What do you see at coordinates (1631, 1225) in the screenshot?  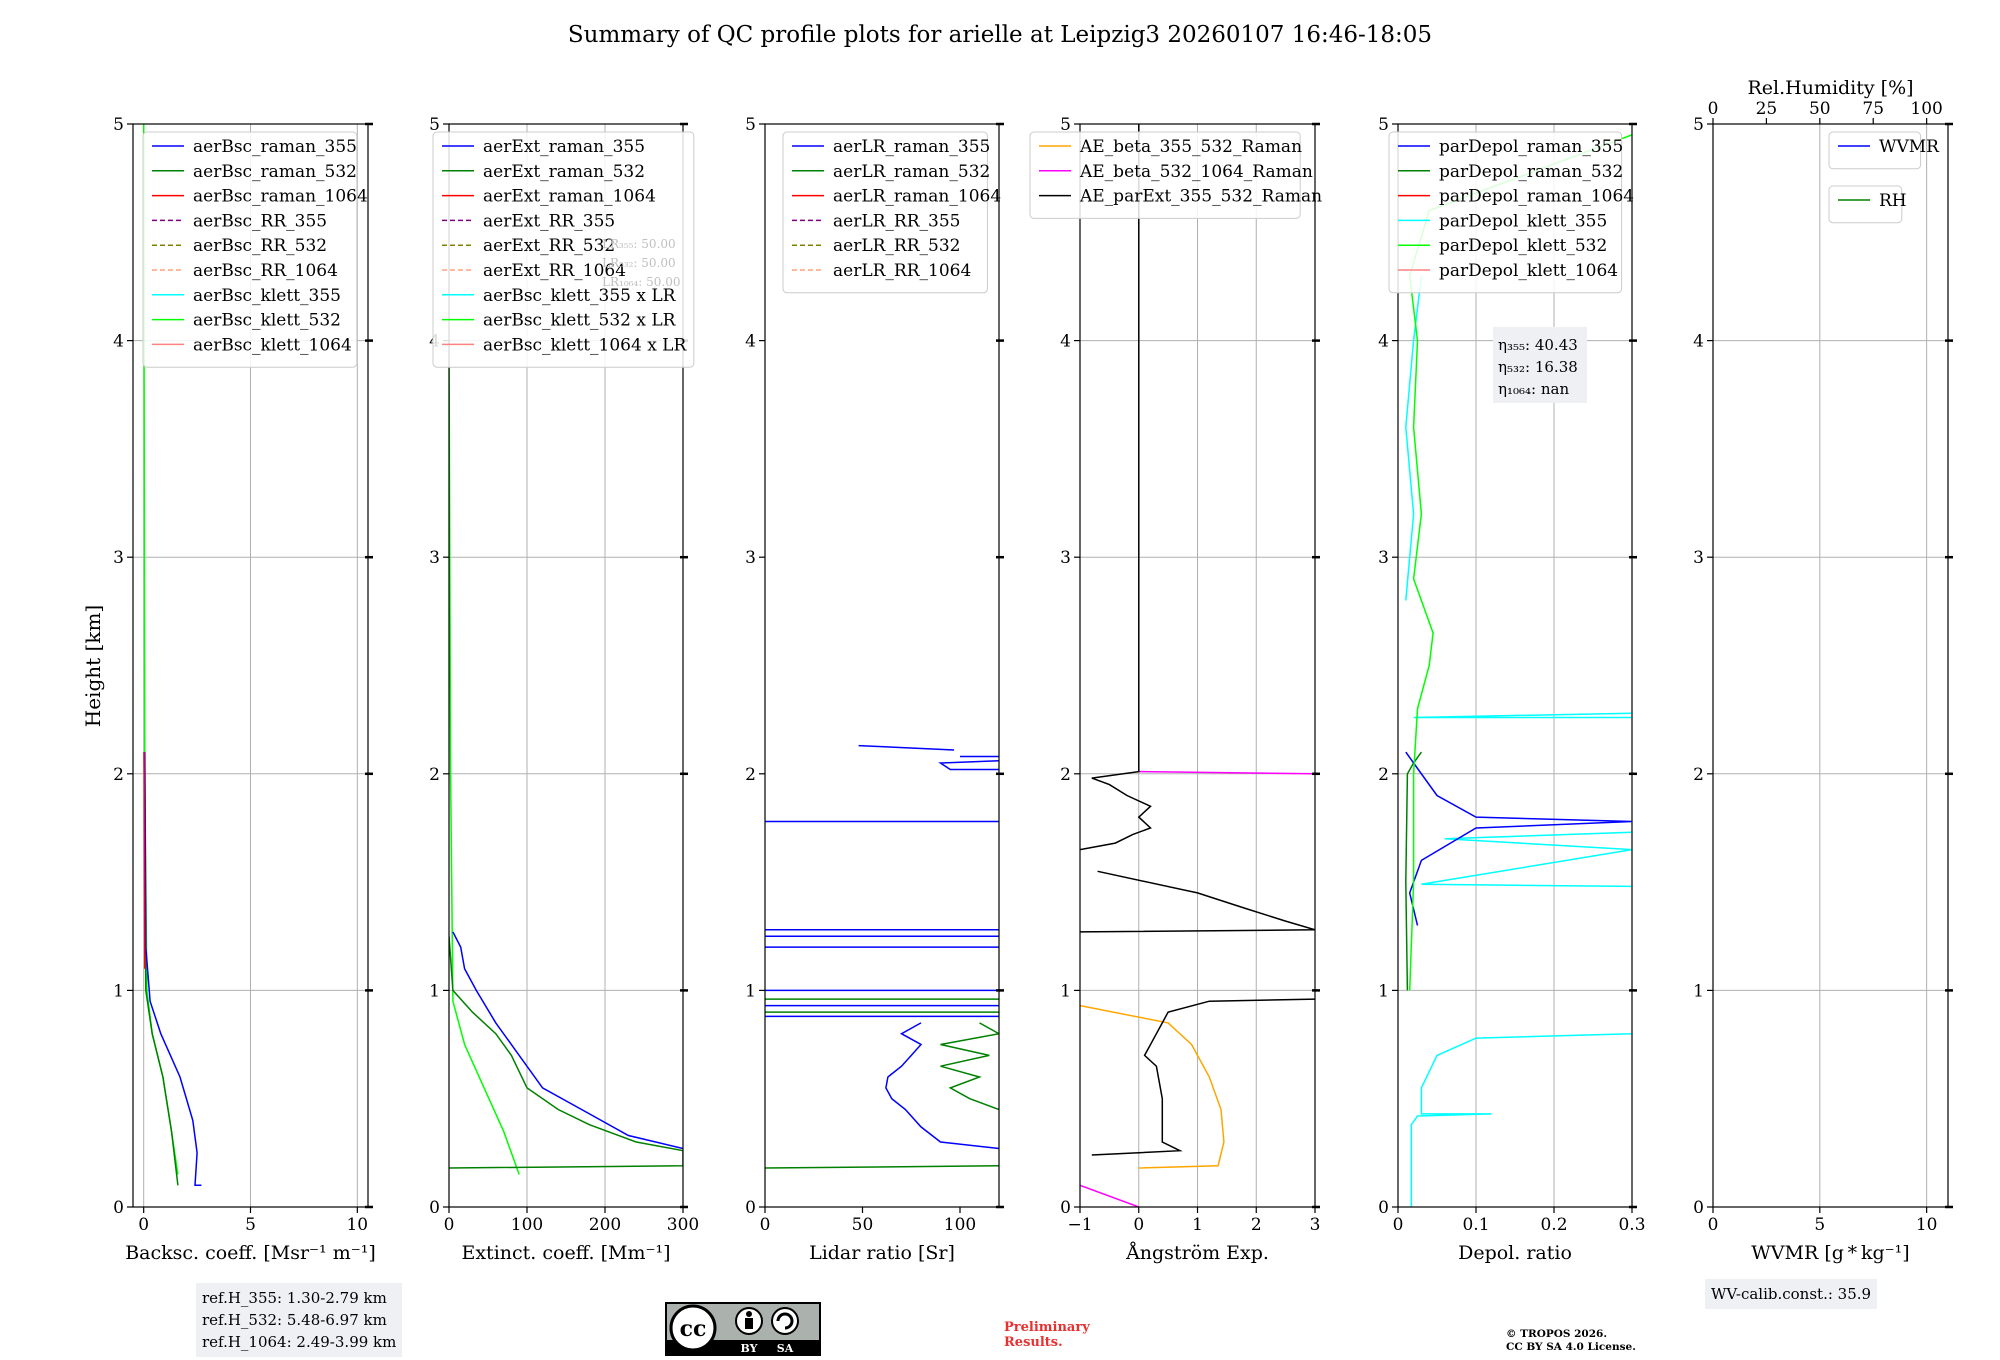 I see `x-tick-label: 0.3` at bounding box center [1631, 1225].